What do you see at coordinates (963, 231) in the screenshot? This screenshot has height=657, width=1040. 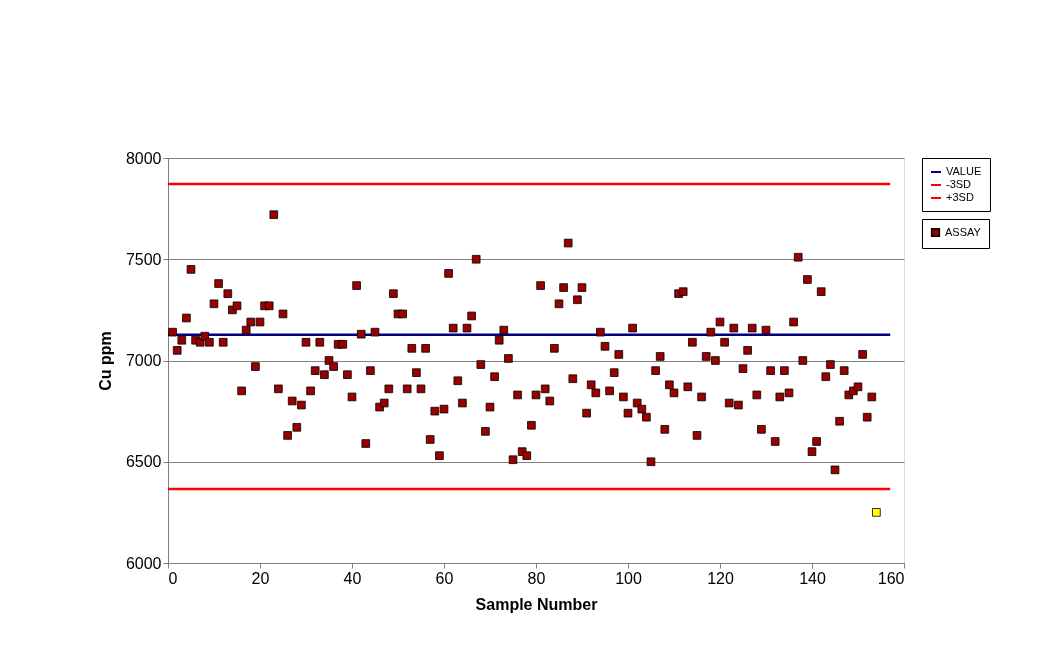 I see `legend-label: ASSAY` at bounding box center [963, 231].